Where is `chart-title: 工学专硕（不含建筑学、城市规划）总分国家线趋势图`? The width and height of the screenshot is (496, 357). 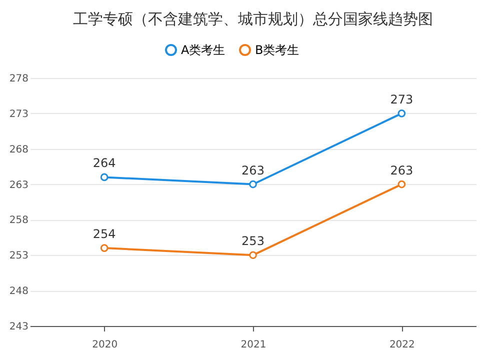
chart-title: 工学专硕（不含建筑学、城市规划）总分国家线趋势图 is located at coordinates (253, 19).